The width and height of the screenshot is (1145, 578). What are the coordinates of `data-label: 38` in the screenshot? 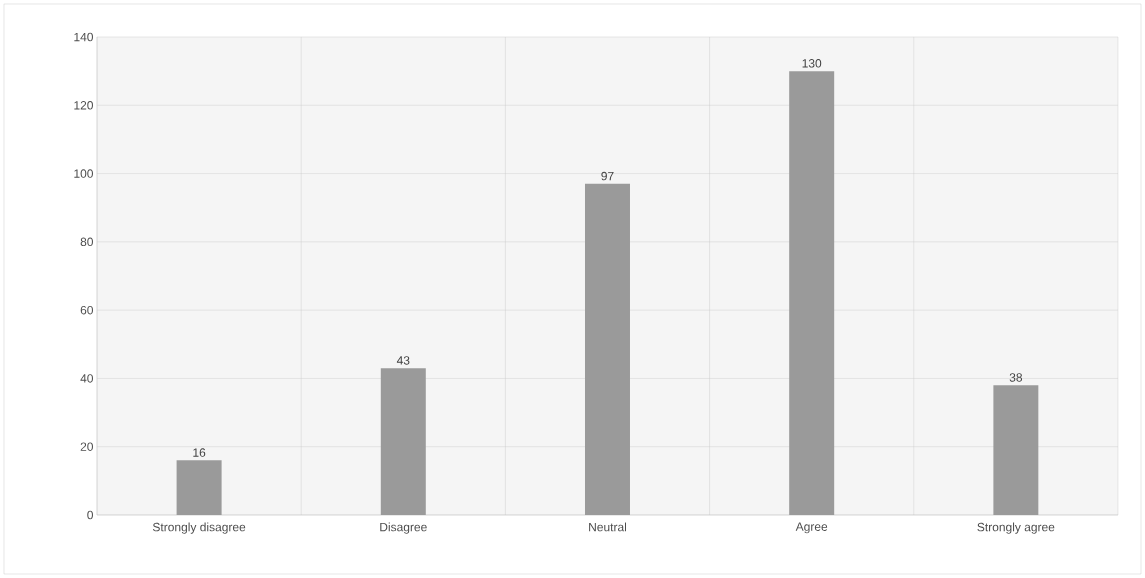 It's located at (1016, 377).